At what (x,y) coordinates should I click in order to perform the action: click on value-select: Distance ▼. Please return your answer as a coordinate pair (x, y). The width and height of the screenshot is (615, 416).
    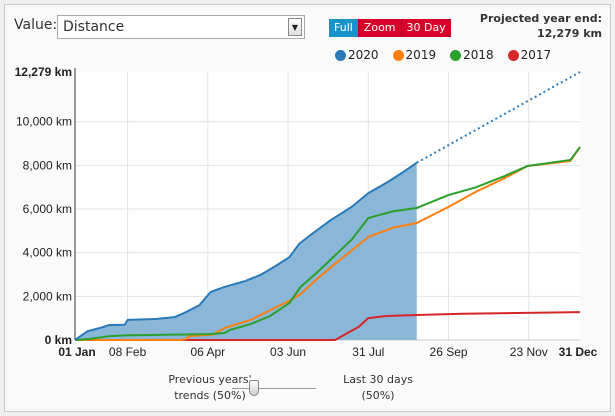
    Looking at the image, I should click on (181, 27).